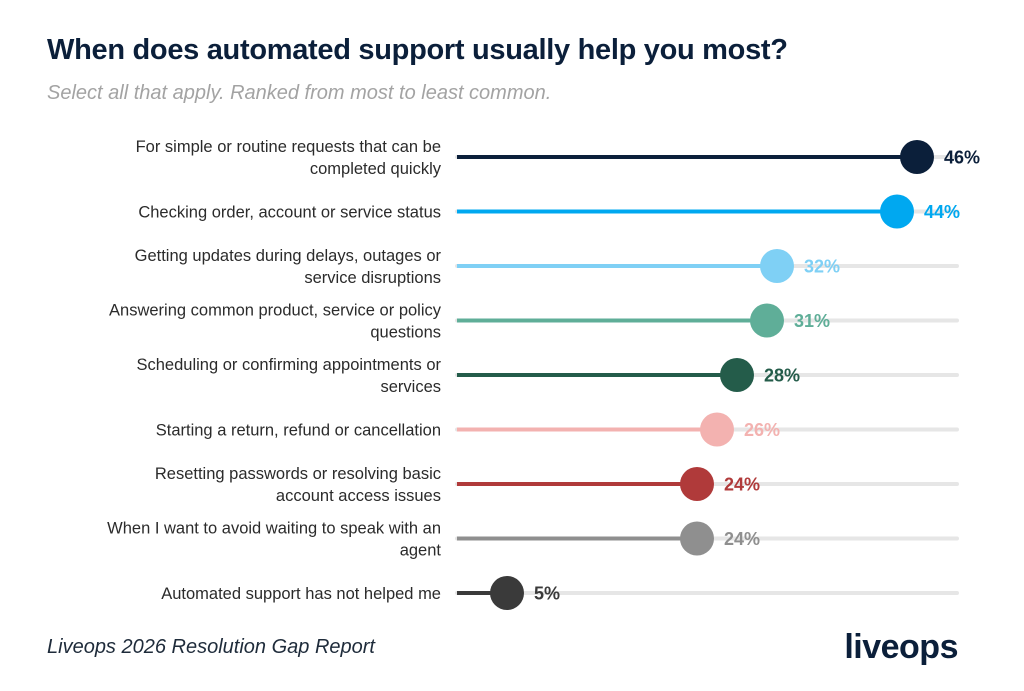 Image resolution: width=1024 pixels, height=691 pixels. Describe the element at coordinates (372, 278) in the screenshot. I see `category-label: service disruptions` at that location.